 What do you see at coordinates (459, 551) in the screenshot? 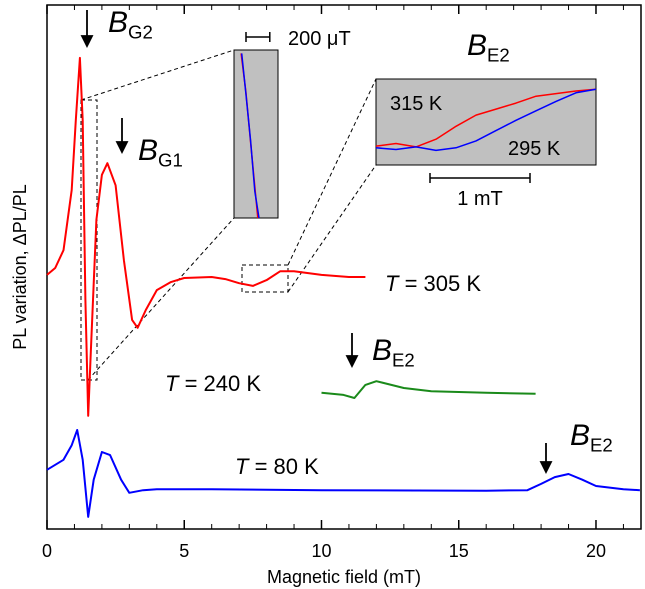
I see `x-tick-label: 15` at bounding box center [459, 551].